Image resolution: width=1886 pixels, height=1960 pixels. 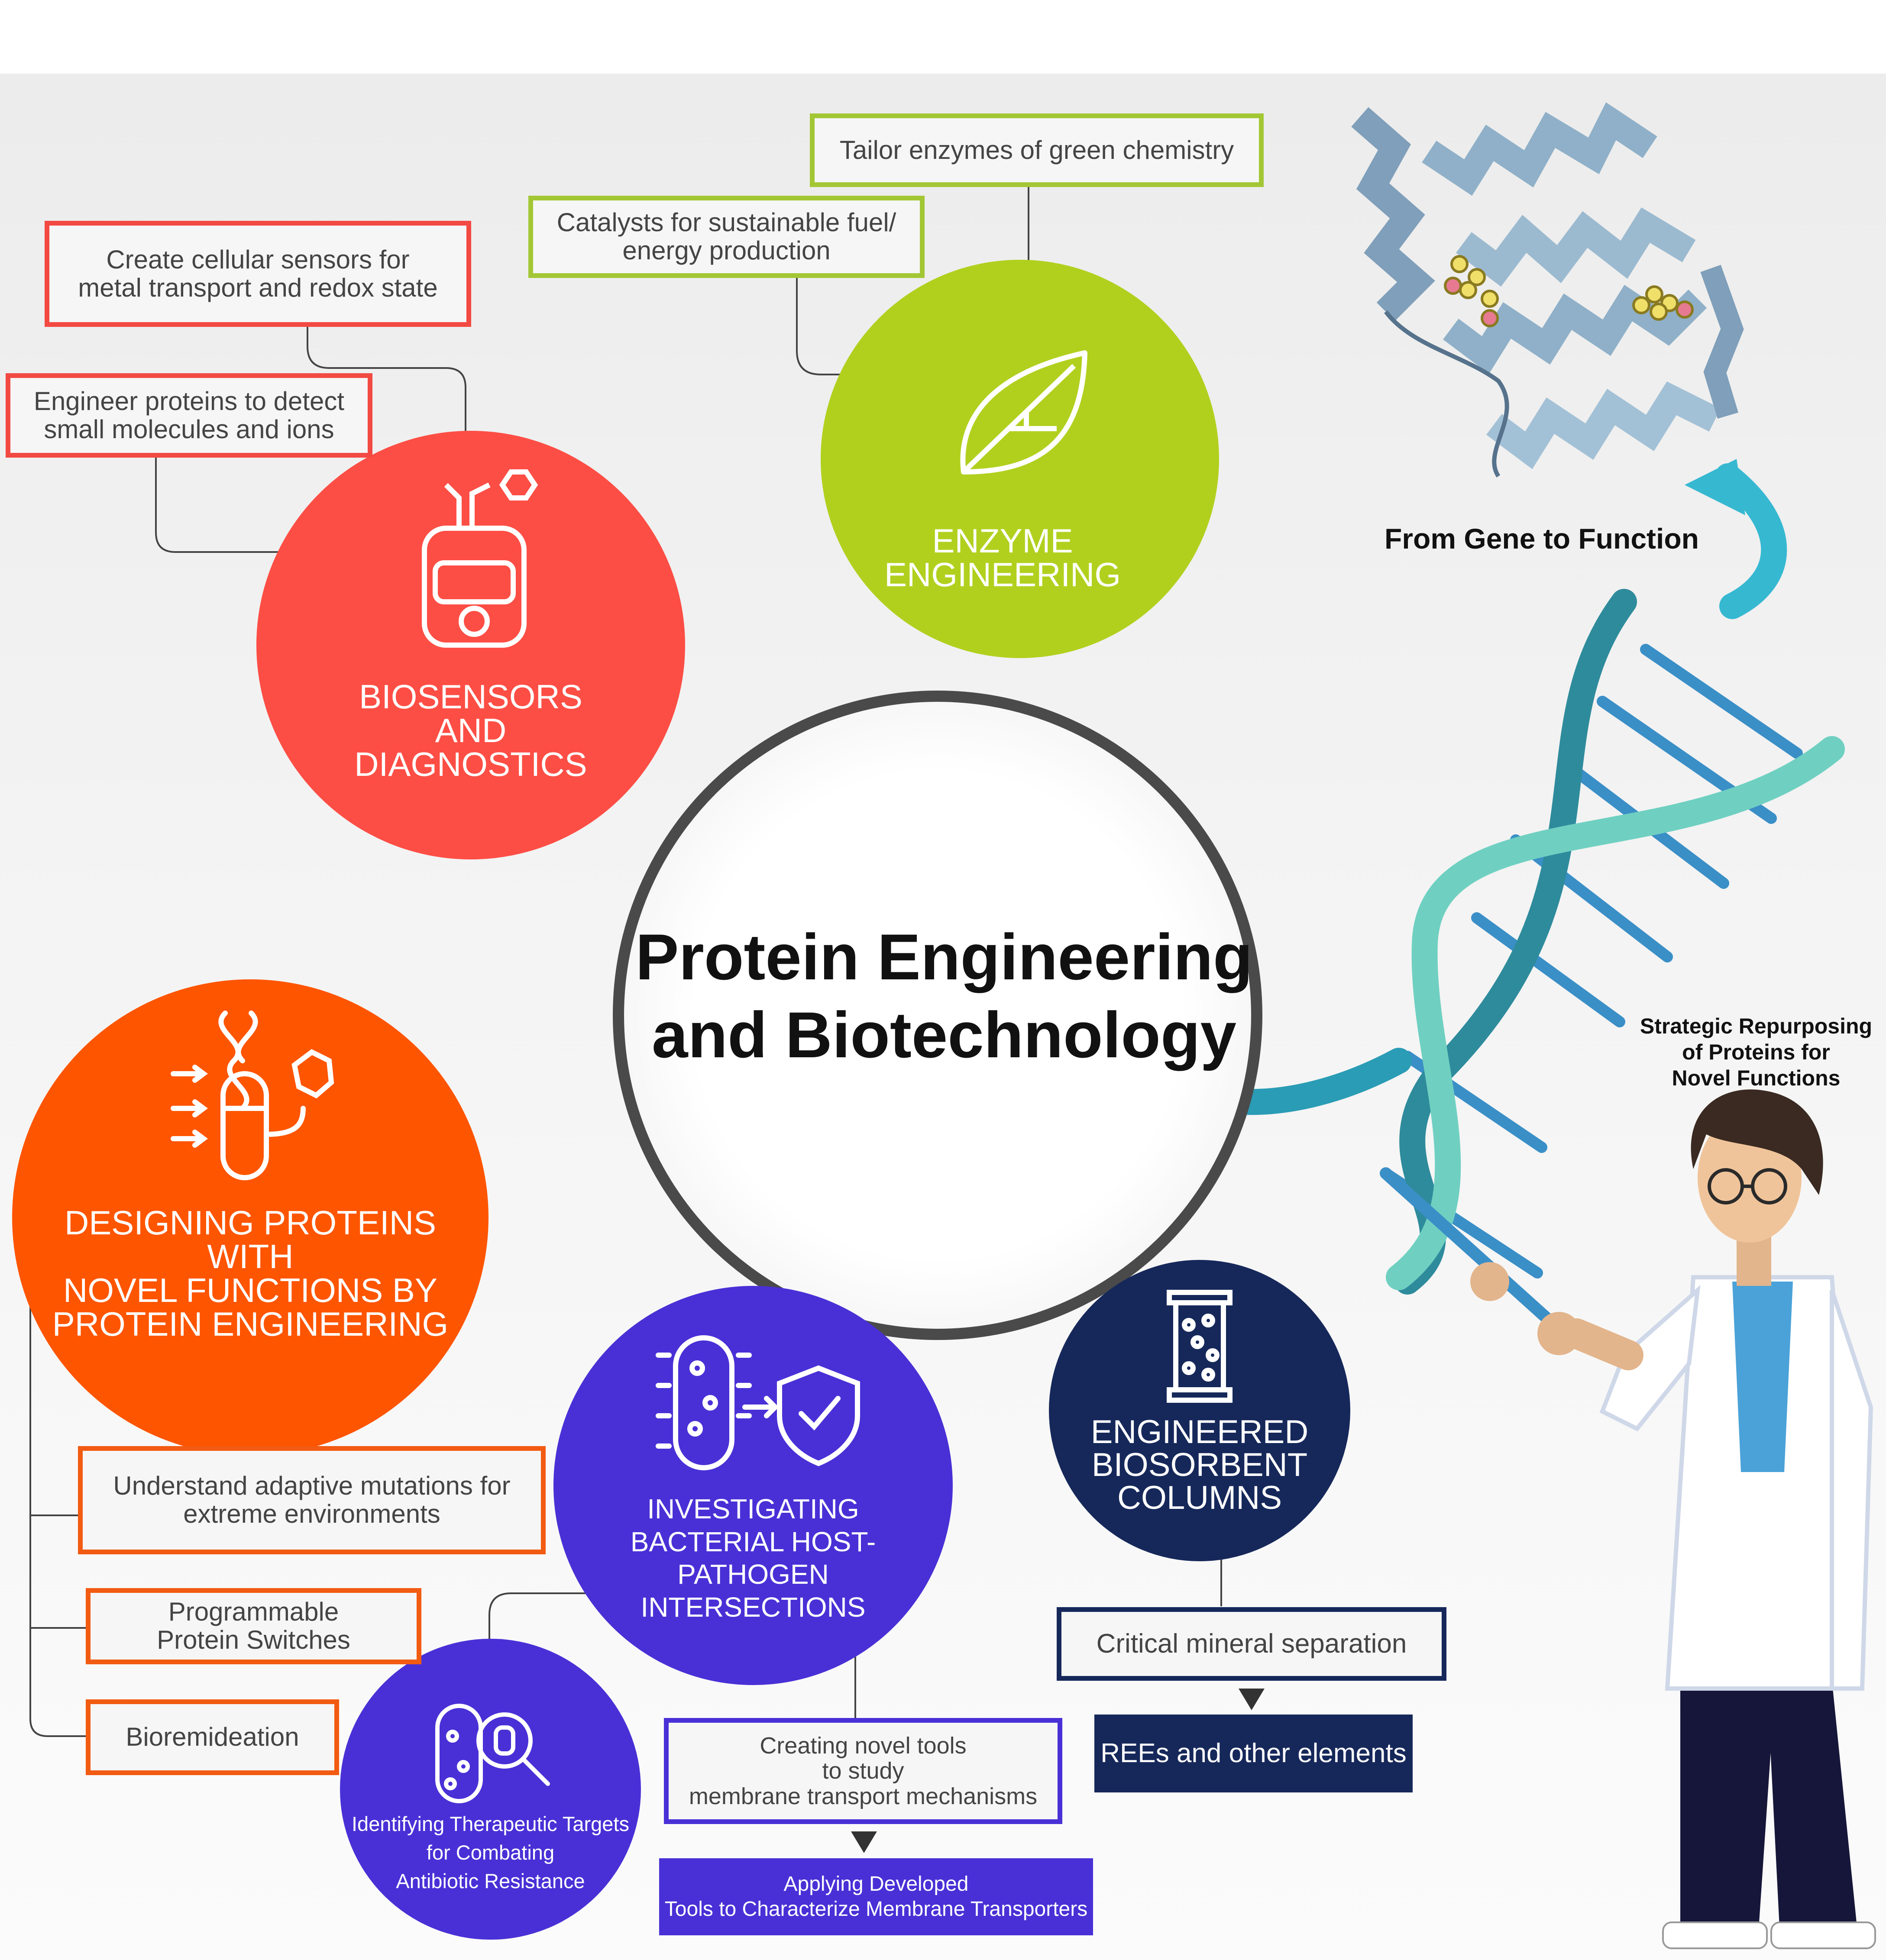 What do you see at coordinates (944, 995) in the screenshot?
I see `central-title: Protein Engineering and Biotechnology` at bounding box center [944, 995].